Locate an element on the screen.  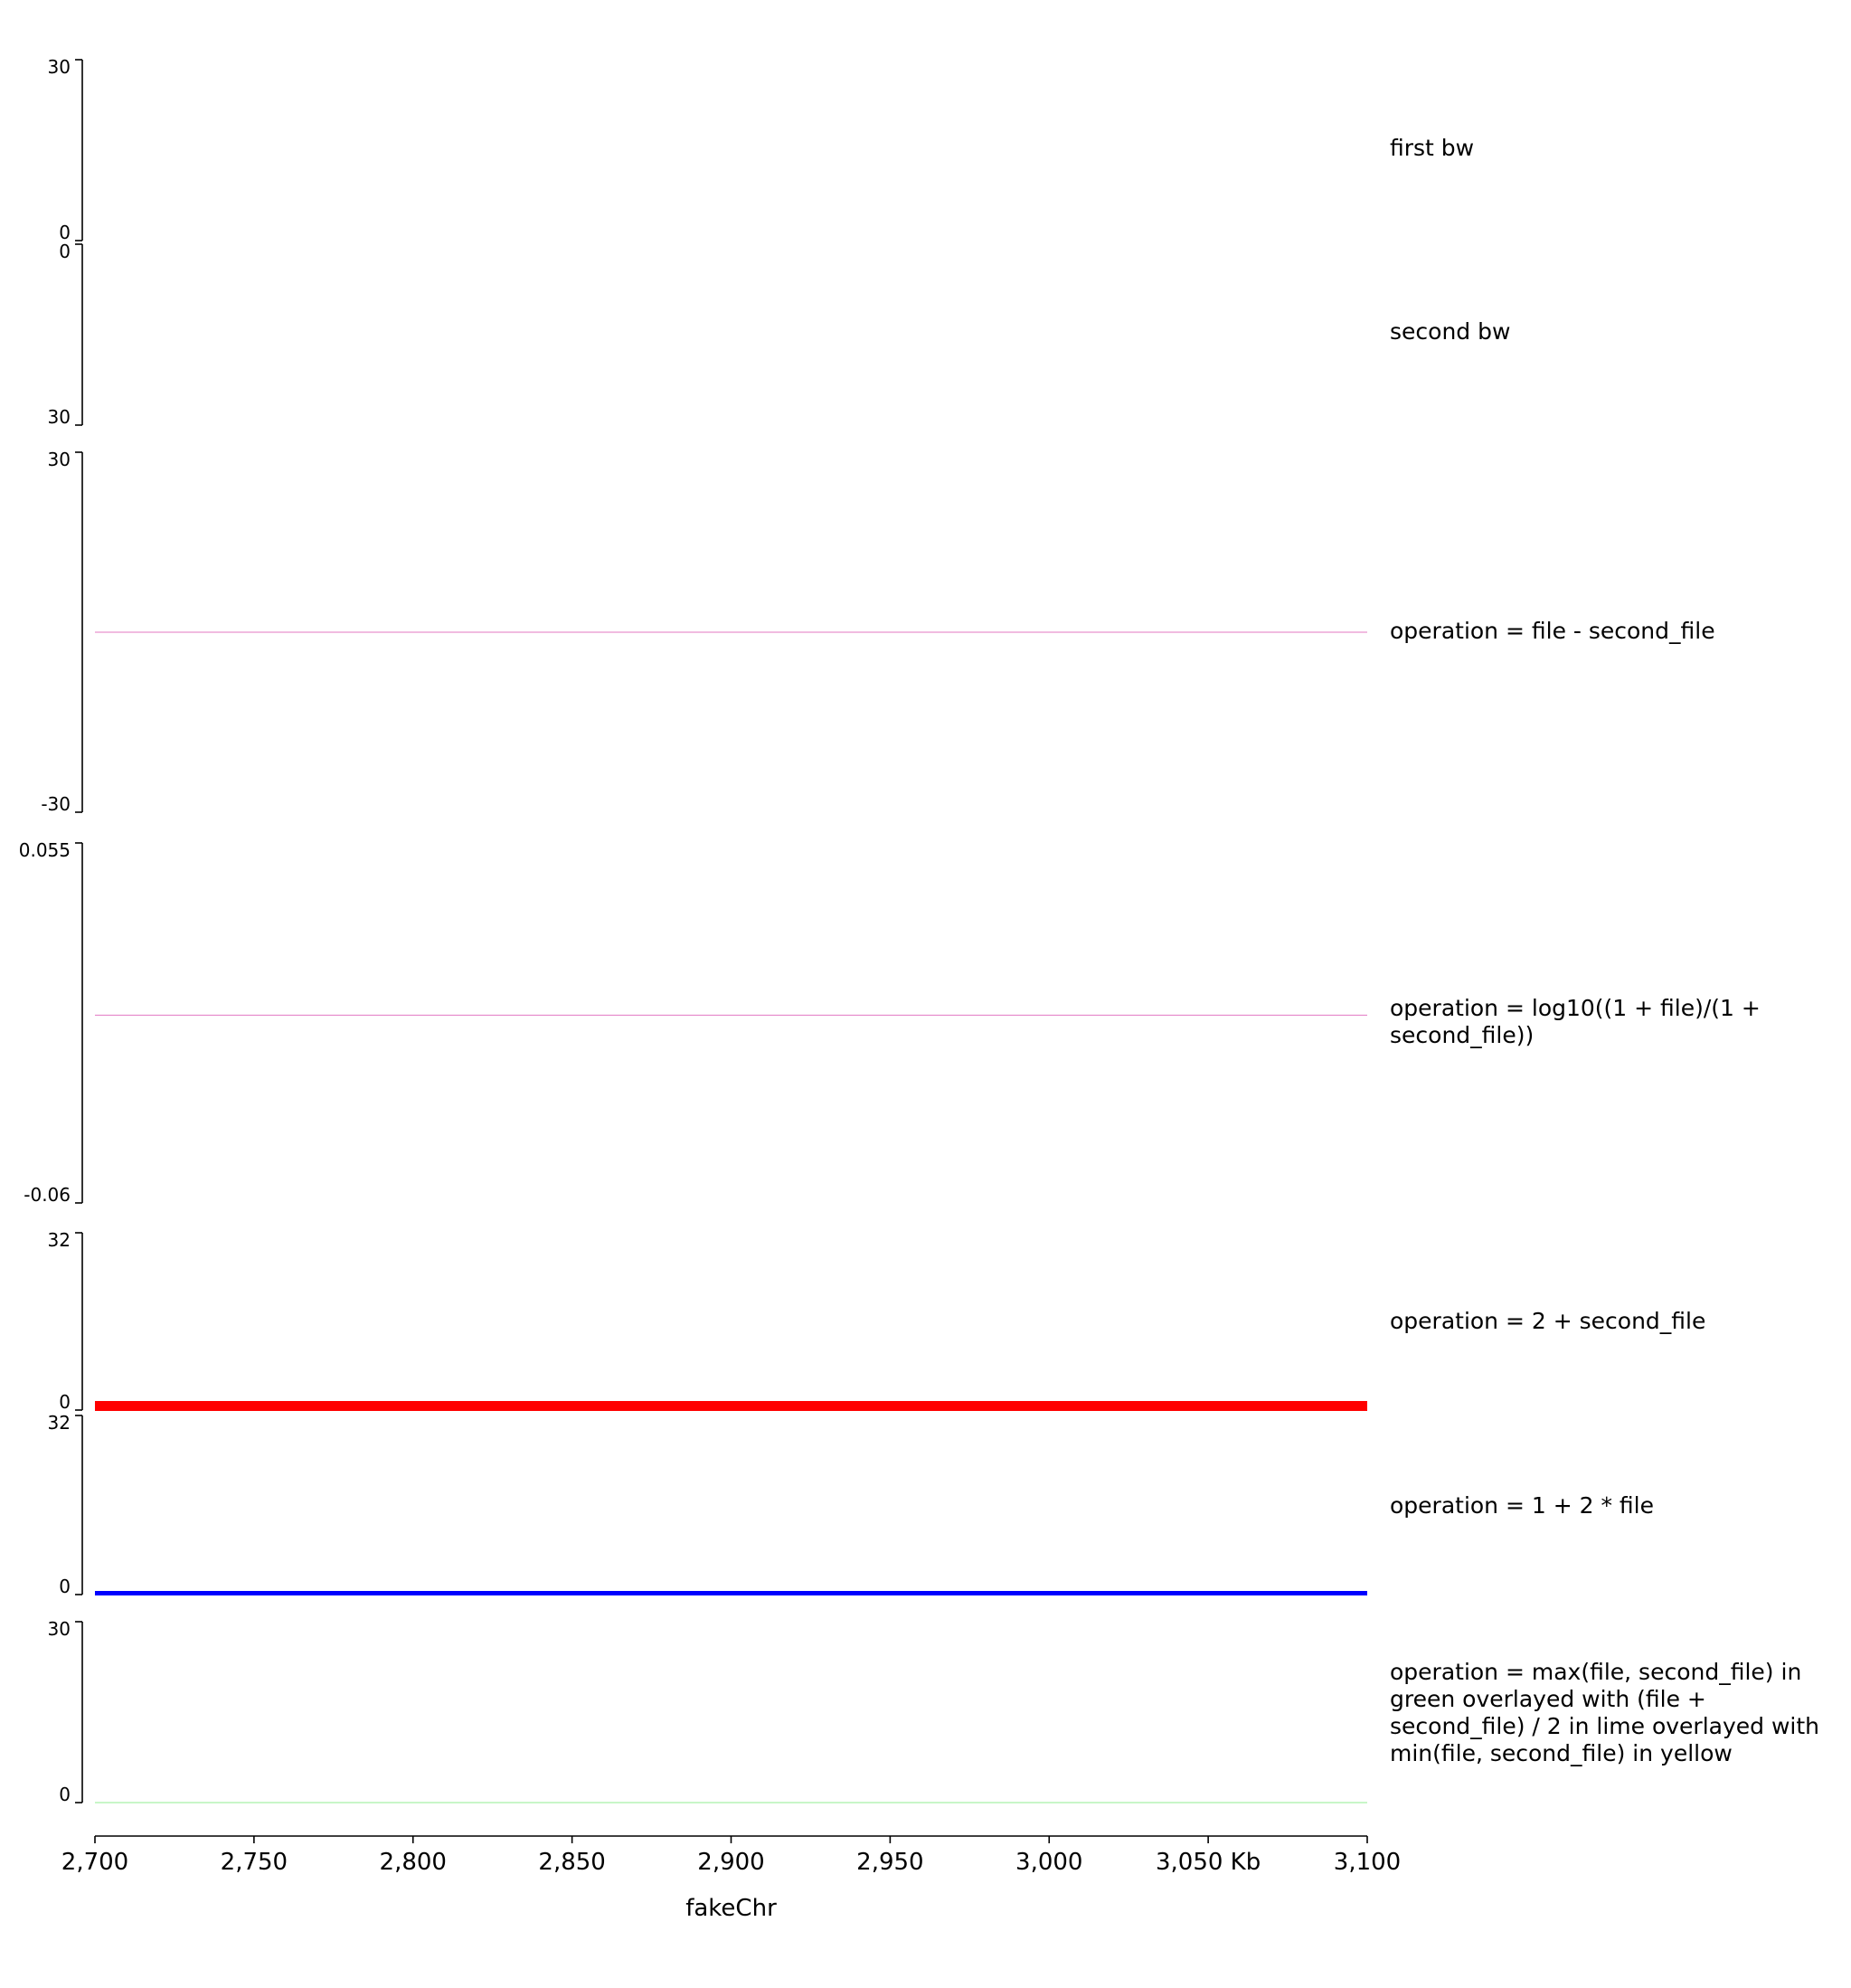
x-tick-label: 3,050 Kb is located at coordinates (1208, 1863).